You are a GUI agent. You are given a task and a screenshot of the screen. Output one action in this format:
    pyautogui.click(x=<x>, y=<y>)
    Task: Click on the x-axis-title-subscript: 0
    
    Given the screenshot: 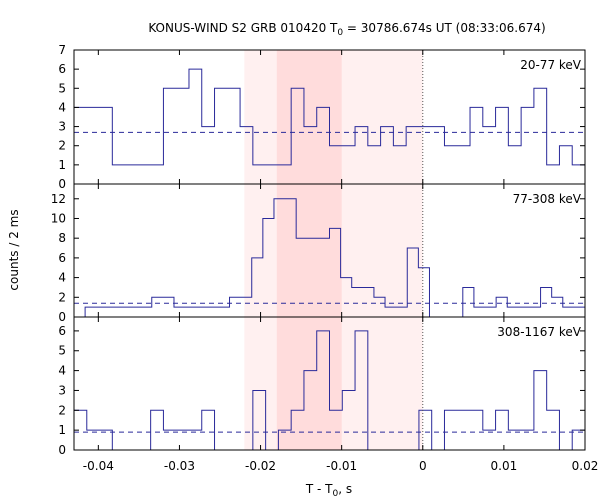 What is the action you would take?
    pyautogui.click(x=336, y=494)
    